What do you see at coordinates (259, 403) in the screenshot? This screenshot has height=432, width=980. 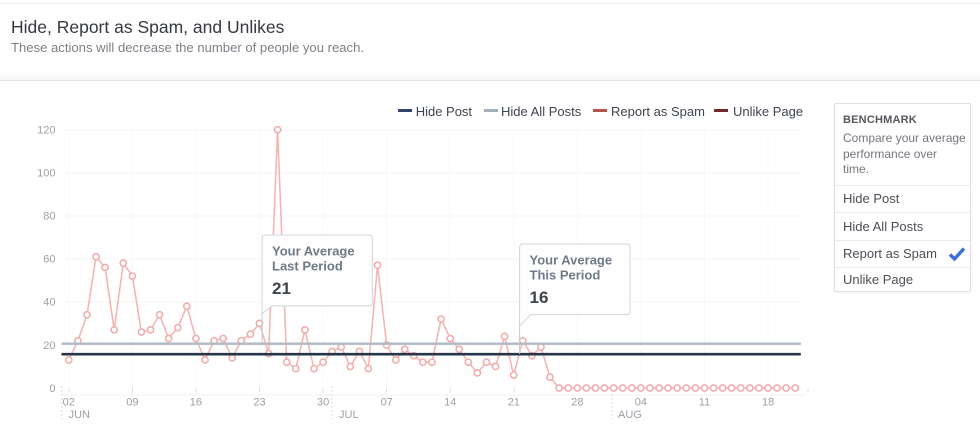 I see `svg-text: 23` at bounding box center [259, 403].